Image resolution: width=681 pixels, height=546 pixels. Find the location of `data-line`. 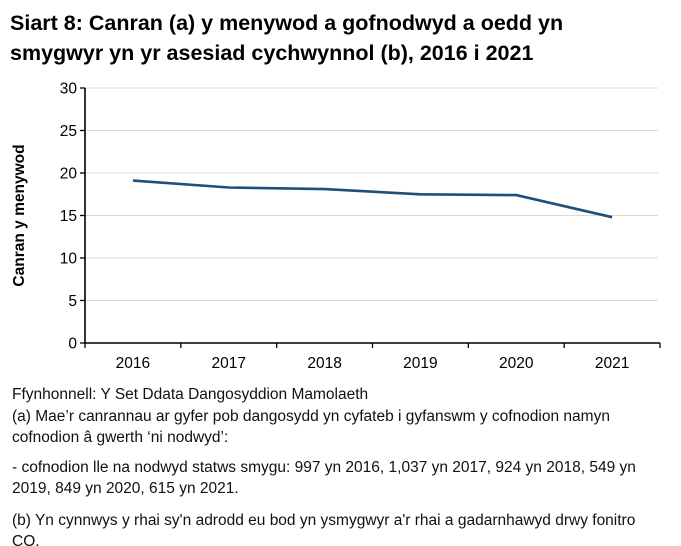

data-line is located at coordinates (372, 199).